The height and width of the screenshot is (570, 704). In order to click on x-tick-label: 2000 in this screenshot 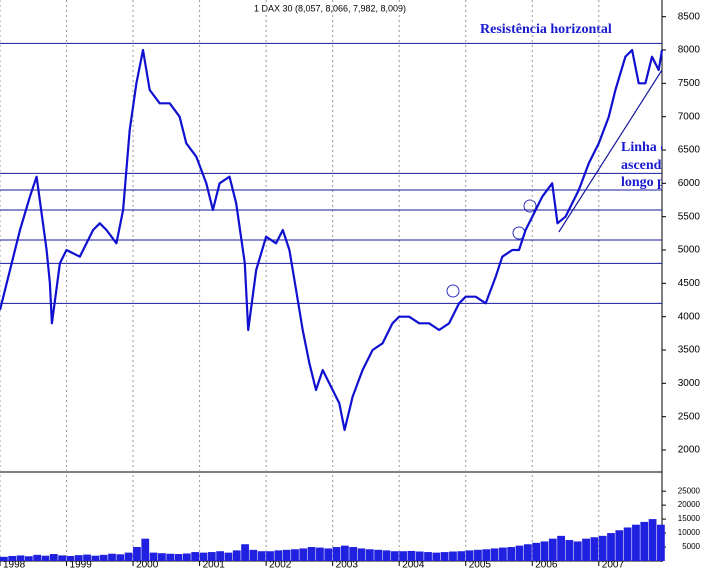, I will do `click(147, 565)`.